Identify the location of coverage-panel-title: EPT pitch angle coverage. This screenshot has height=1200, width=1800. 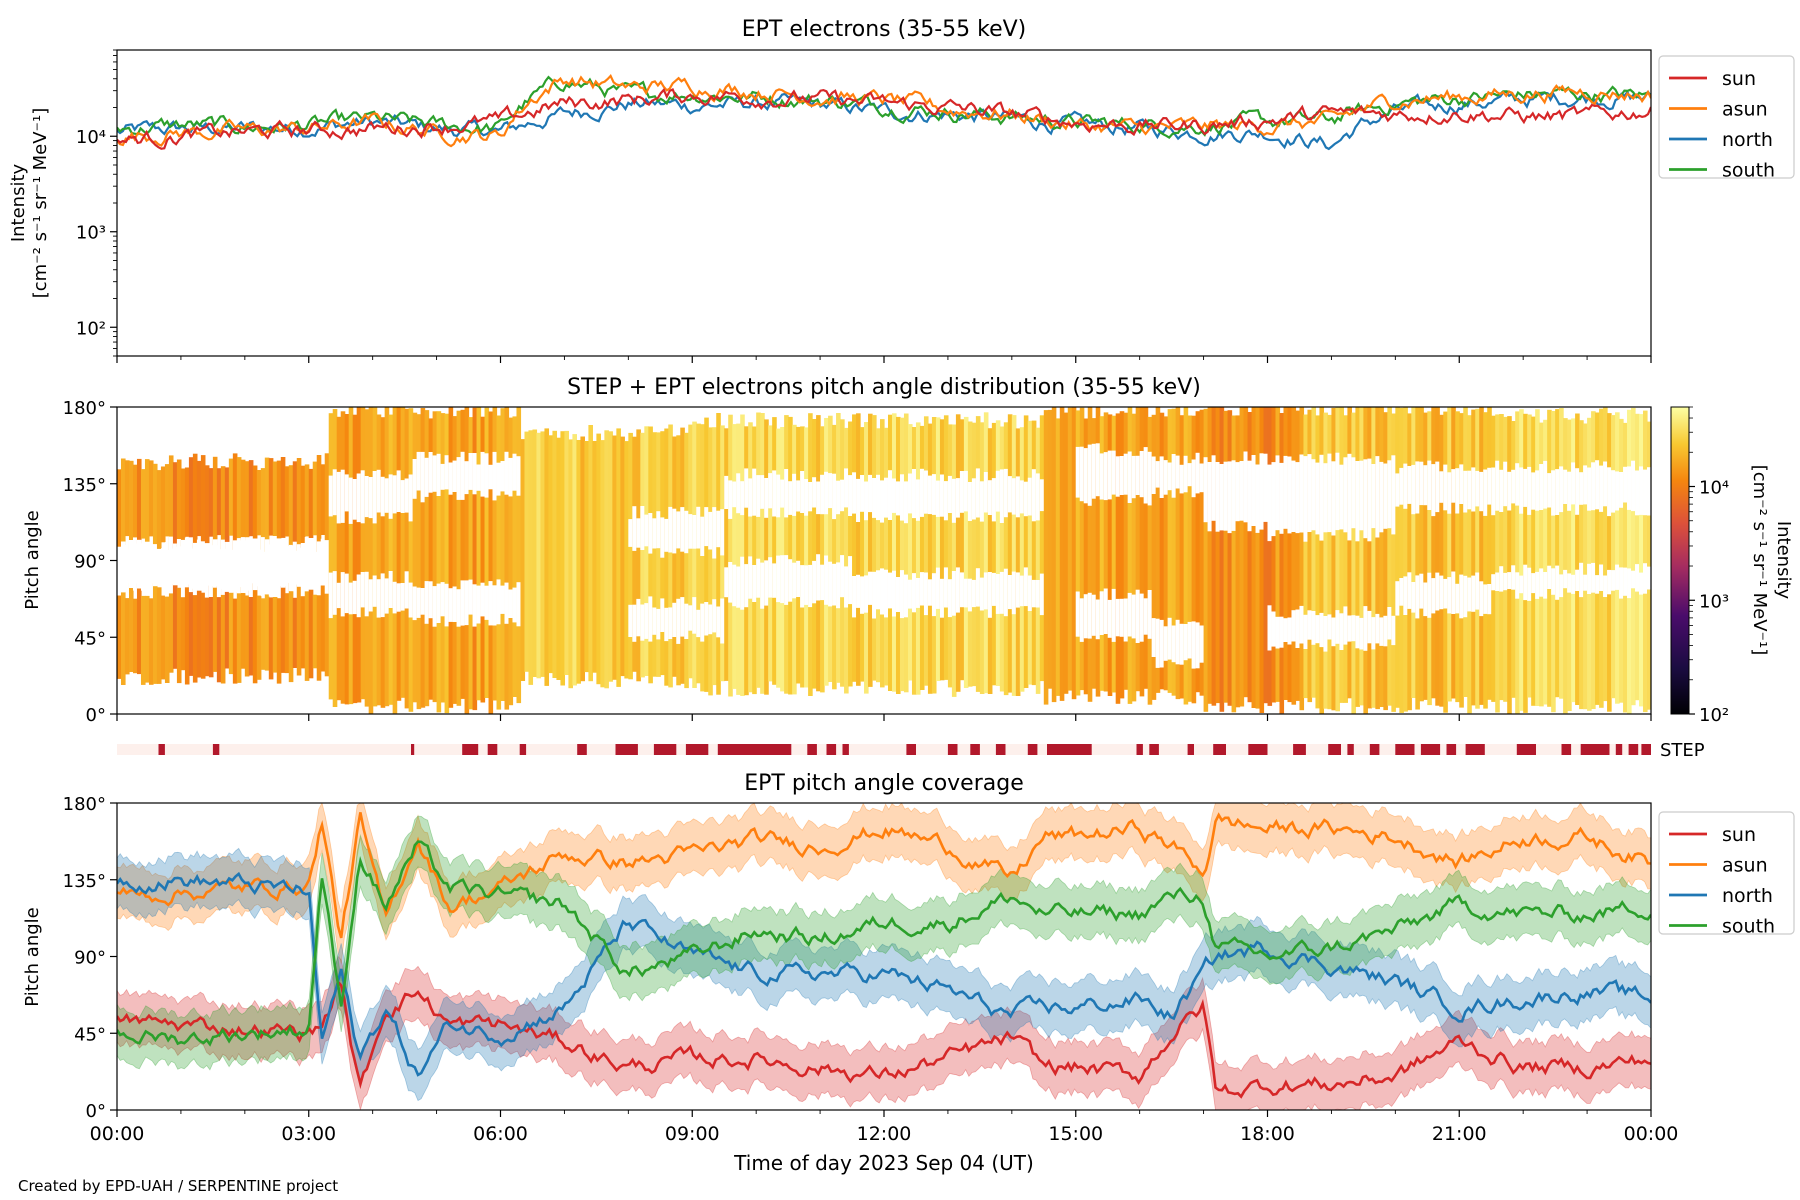
(884, 783).